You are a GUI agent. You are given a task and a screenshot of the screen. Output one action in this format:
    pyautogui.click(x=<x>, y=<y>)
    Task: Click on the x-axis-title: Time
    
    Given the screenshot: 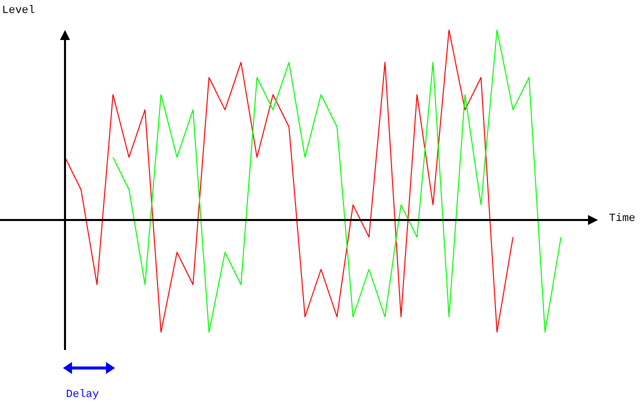 What is the action you would take?
    pyautogui.click(x=622, y=219)
    